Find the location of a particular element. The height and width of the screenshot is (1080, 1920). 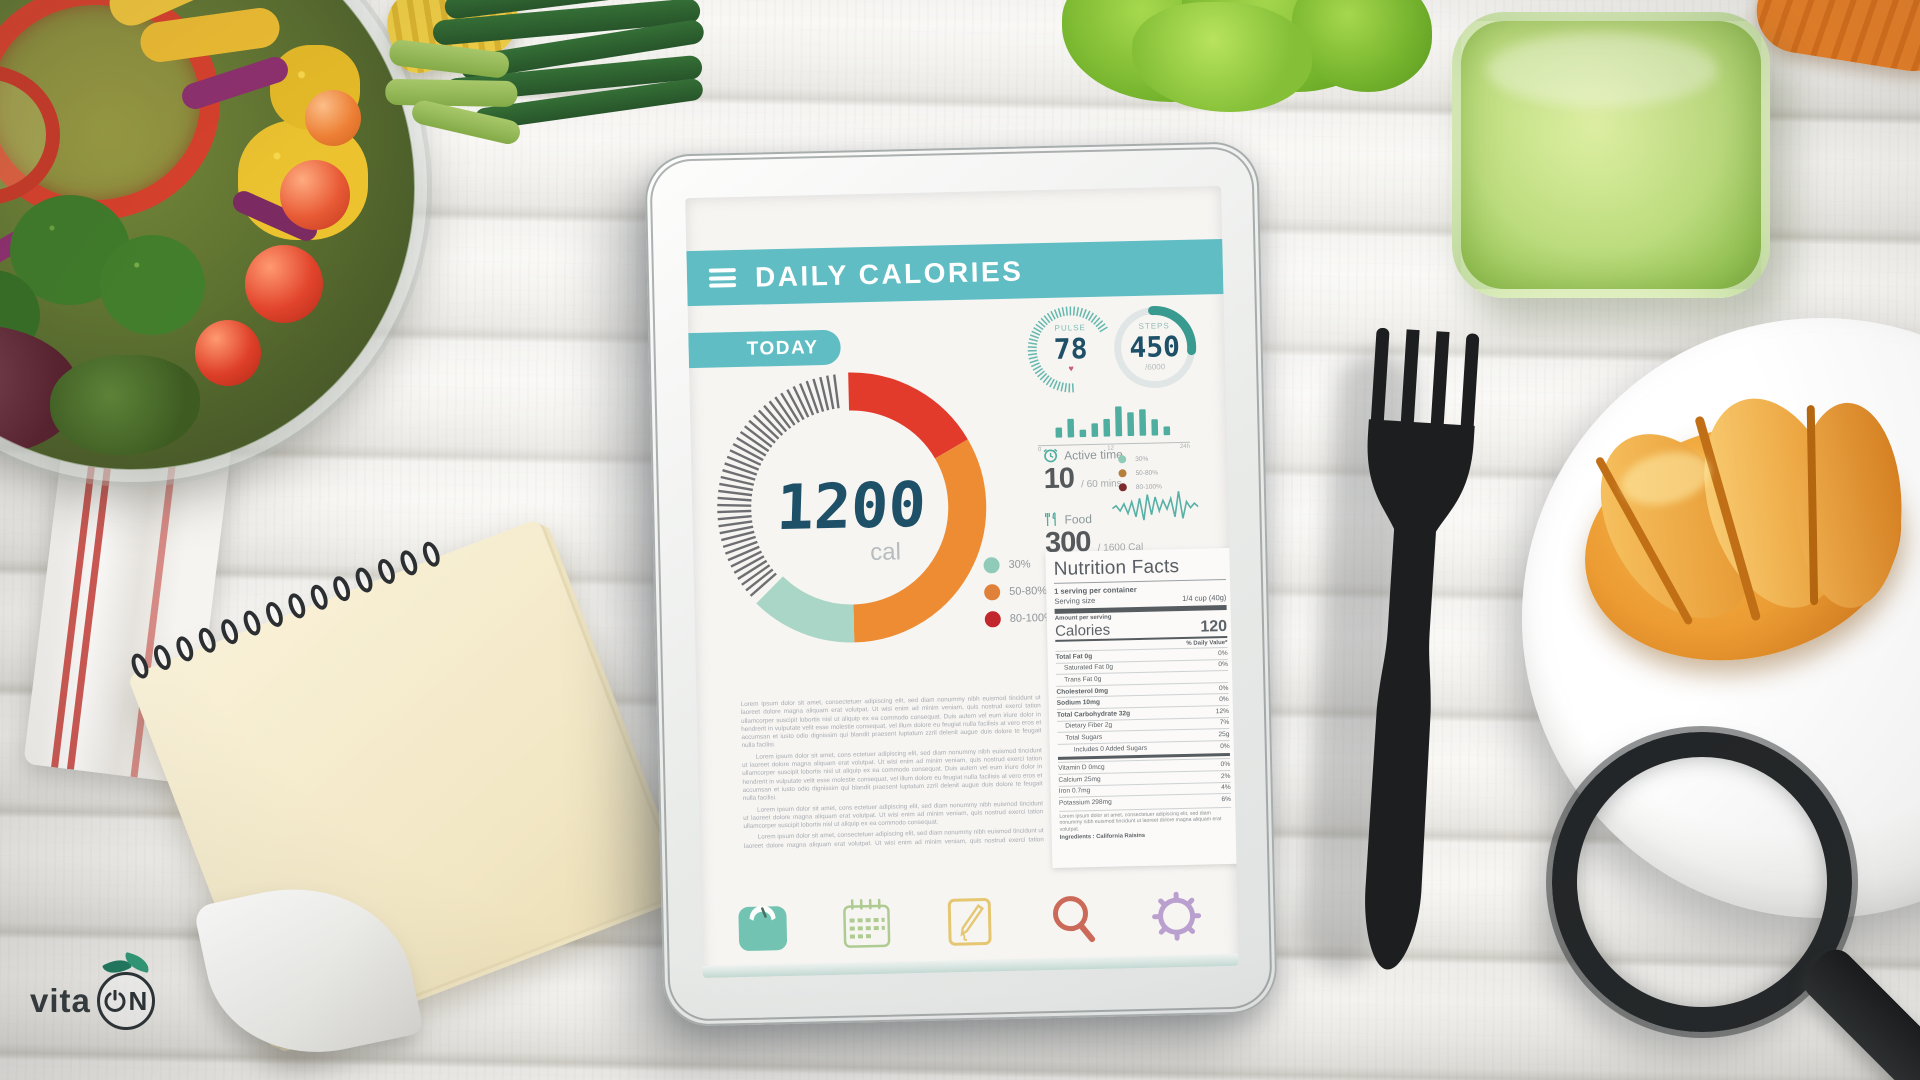

nutrient-label: Potassium 298mg is located at coordinates (1085, 802).